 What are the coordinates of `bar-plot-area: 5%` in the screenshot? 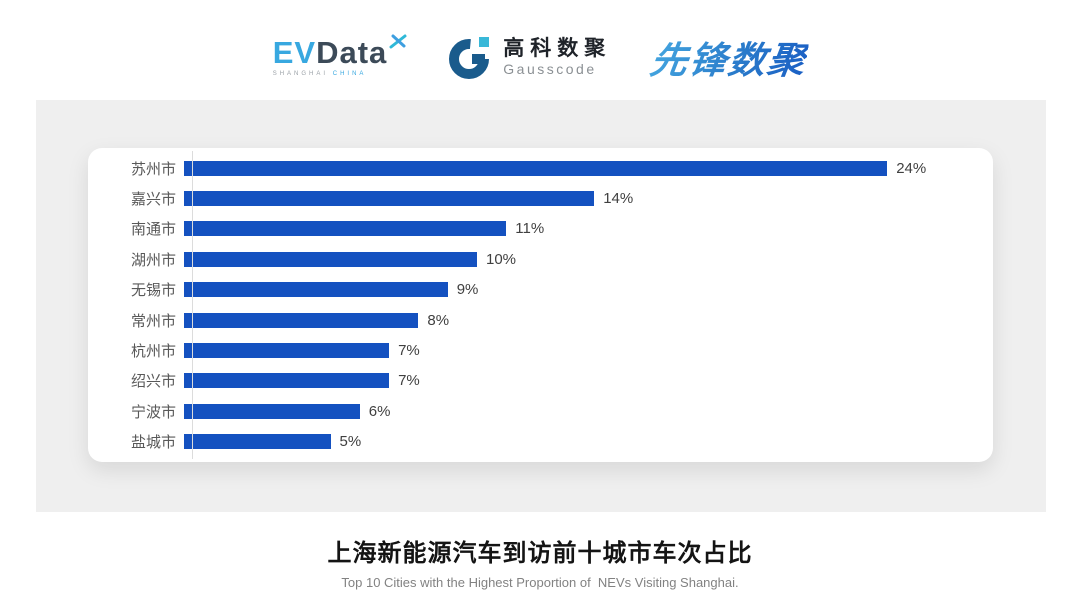 It's located at (588, 441).